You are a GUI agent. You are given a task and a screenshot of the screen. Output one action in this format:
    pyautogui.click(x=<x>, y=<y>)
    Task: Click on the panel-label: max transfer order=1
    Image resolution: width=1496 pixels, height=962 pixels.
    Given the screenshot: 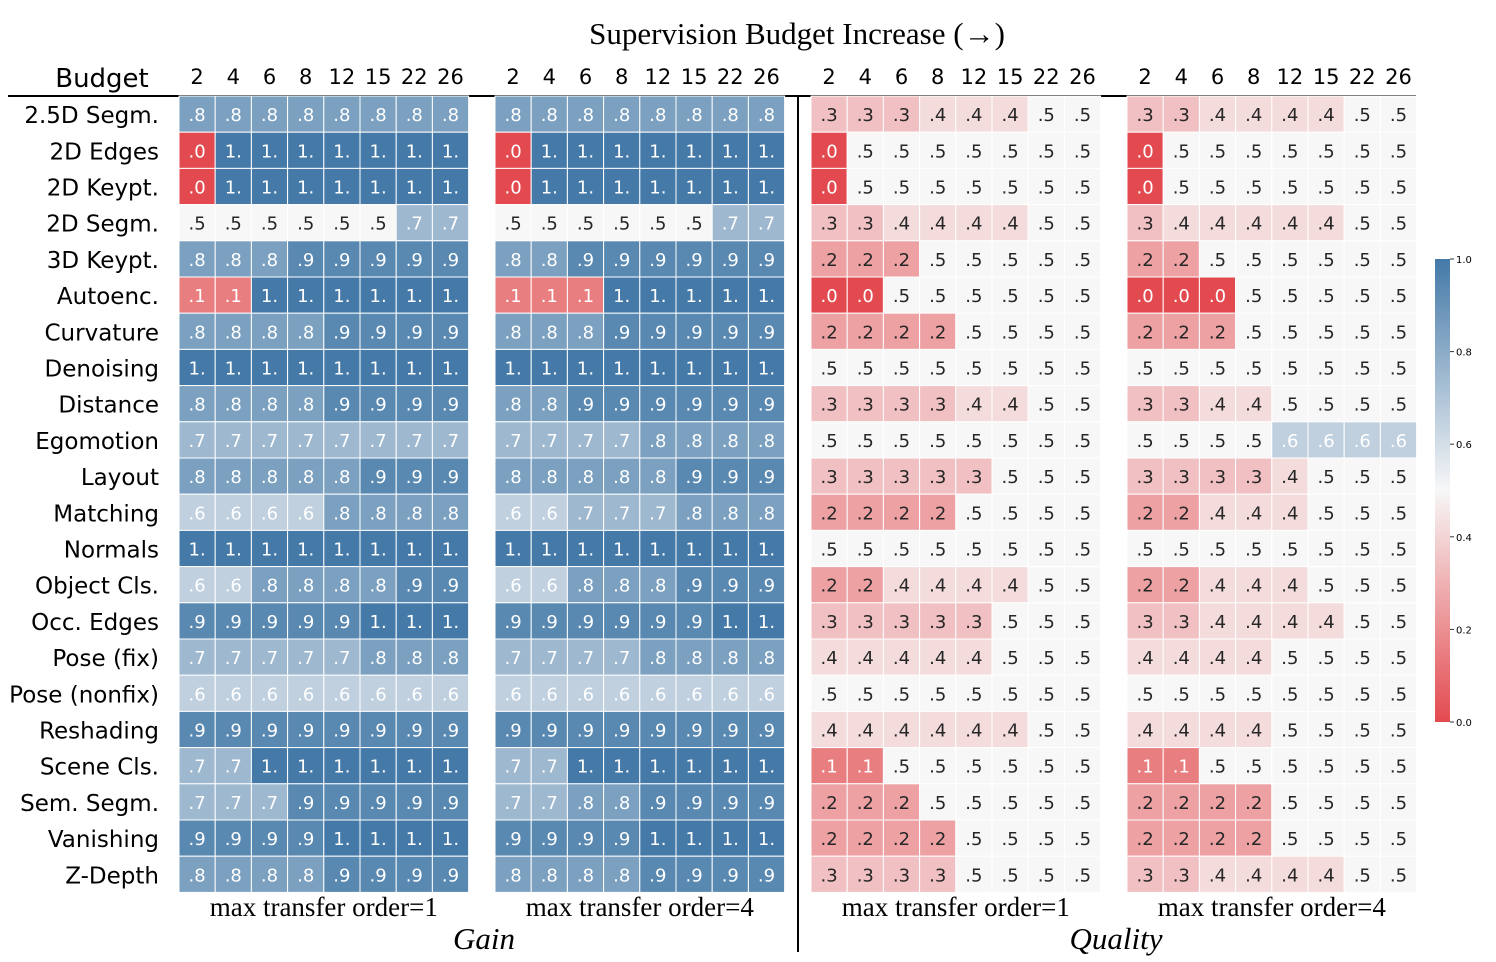 What is the action you would take?
    pyautogui.click(x=324, y=907)
    